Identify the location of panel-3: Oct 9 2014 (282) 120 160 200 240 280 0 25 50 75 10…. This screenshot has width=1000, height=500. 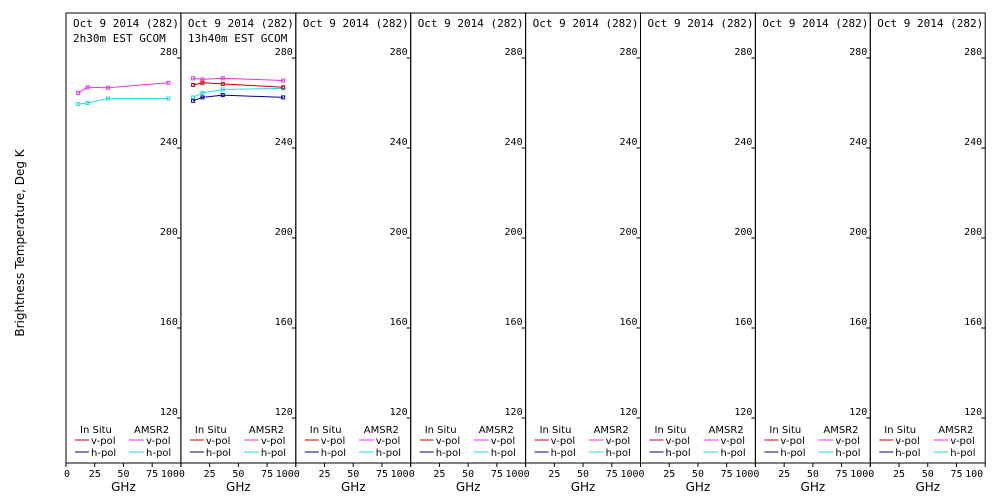
(353, 253).